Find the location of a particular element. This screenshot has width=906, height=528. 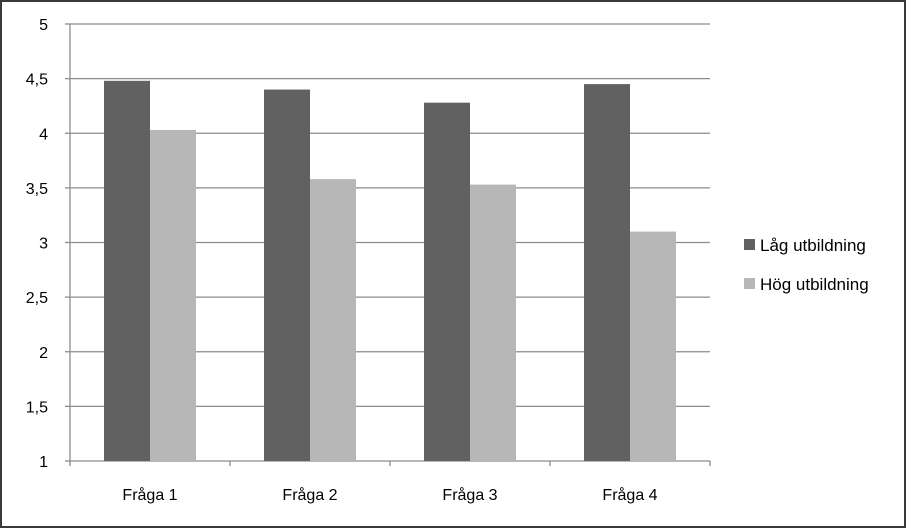

y-tick-label: 3,5 is located at coordinates (37, 189).